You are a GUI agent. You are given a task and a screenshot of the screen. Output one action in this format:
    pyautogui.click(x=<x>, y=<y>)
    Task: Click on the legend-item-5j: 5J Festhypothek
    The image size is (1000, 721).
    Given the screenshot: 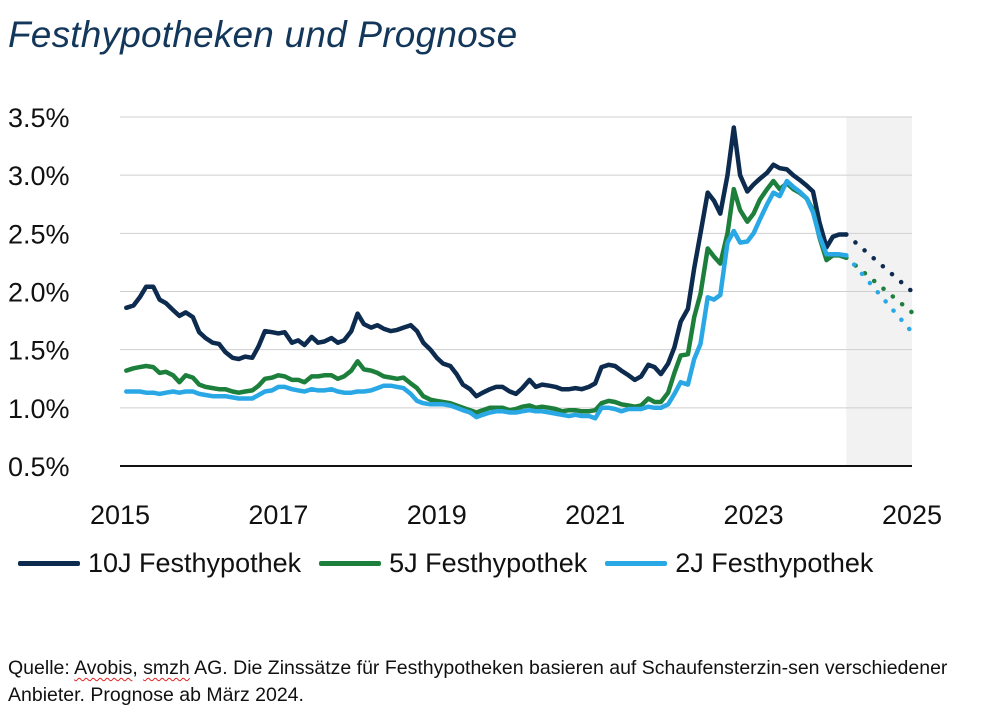 What is the action you would take?
    pyautogui.click(x=453, y=563)
    